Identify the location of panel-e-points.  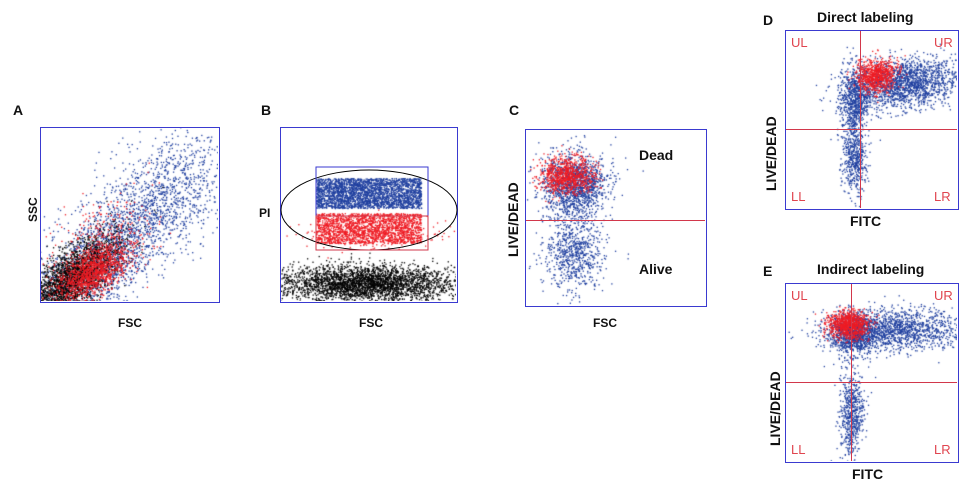
(871, 372).